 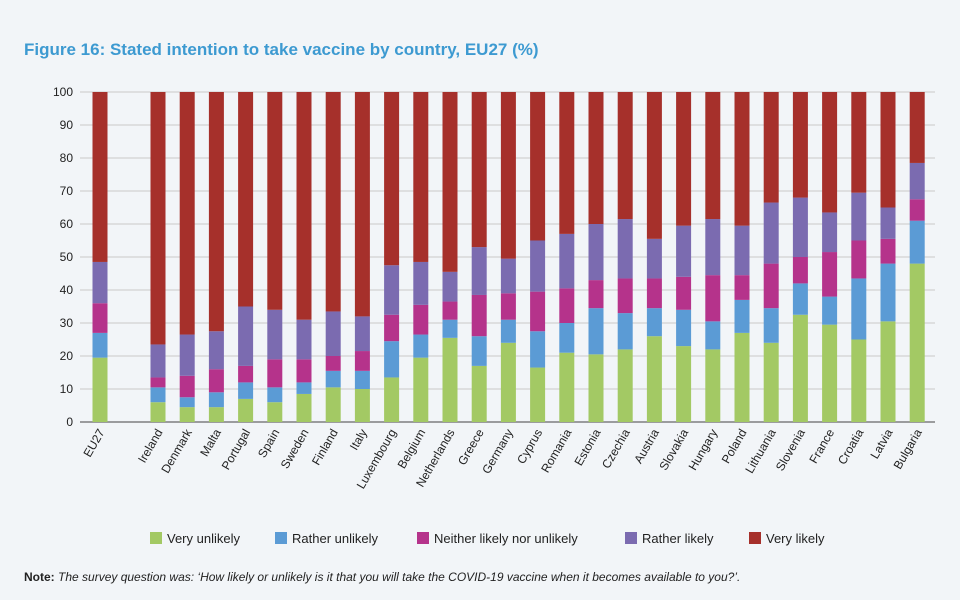 What do you see at coordinates (881, 443) in the screenshot?
I see `x-tick-label: Latvia` at bounding box center [881, 443].